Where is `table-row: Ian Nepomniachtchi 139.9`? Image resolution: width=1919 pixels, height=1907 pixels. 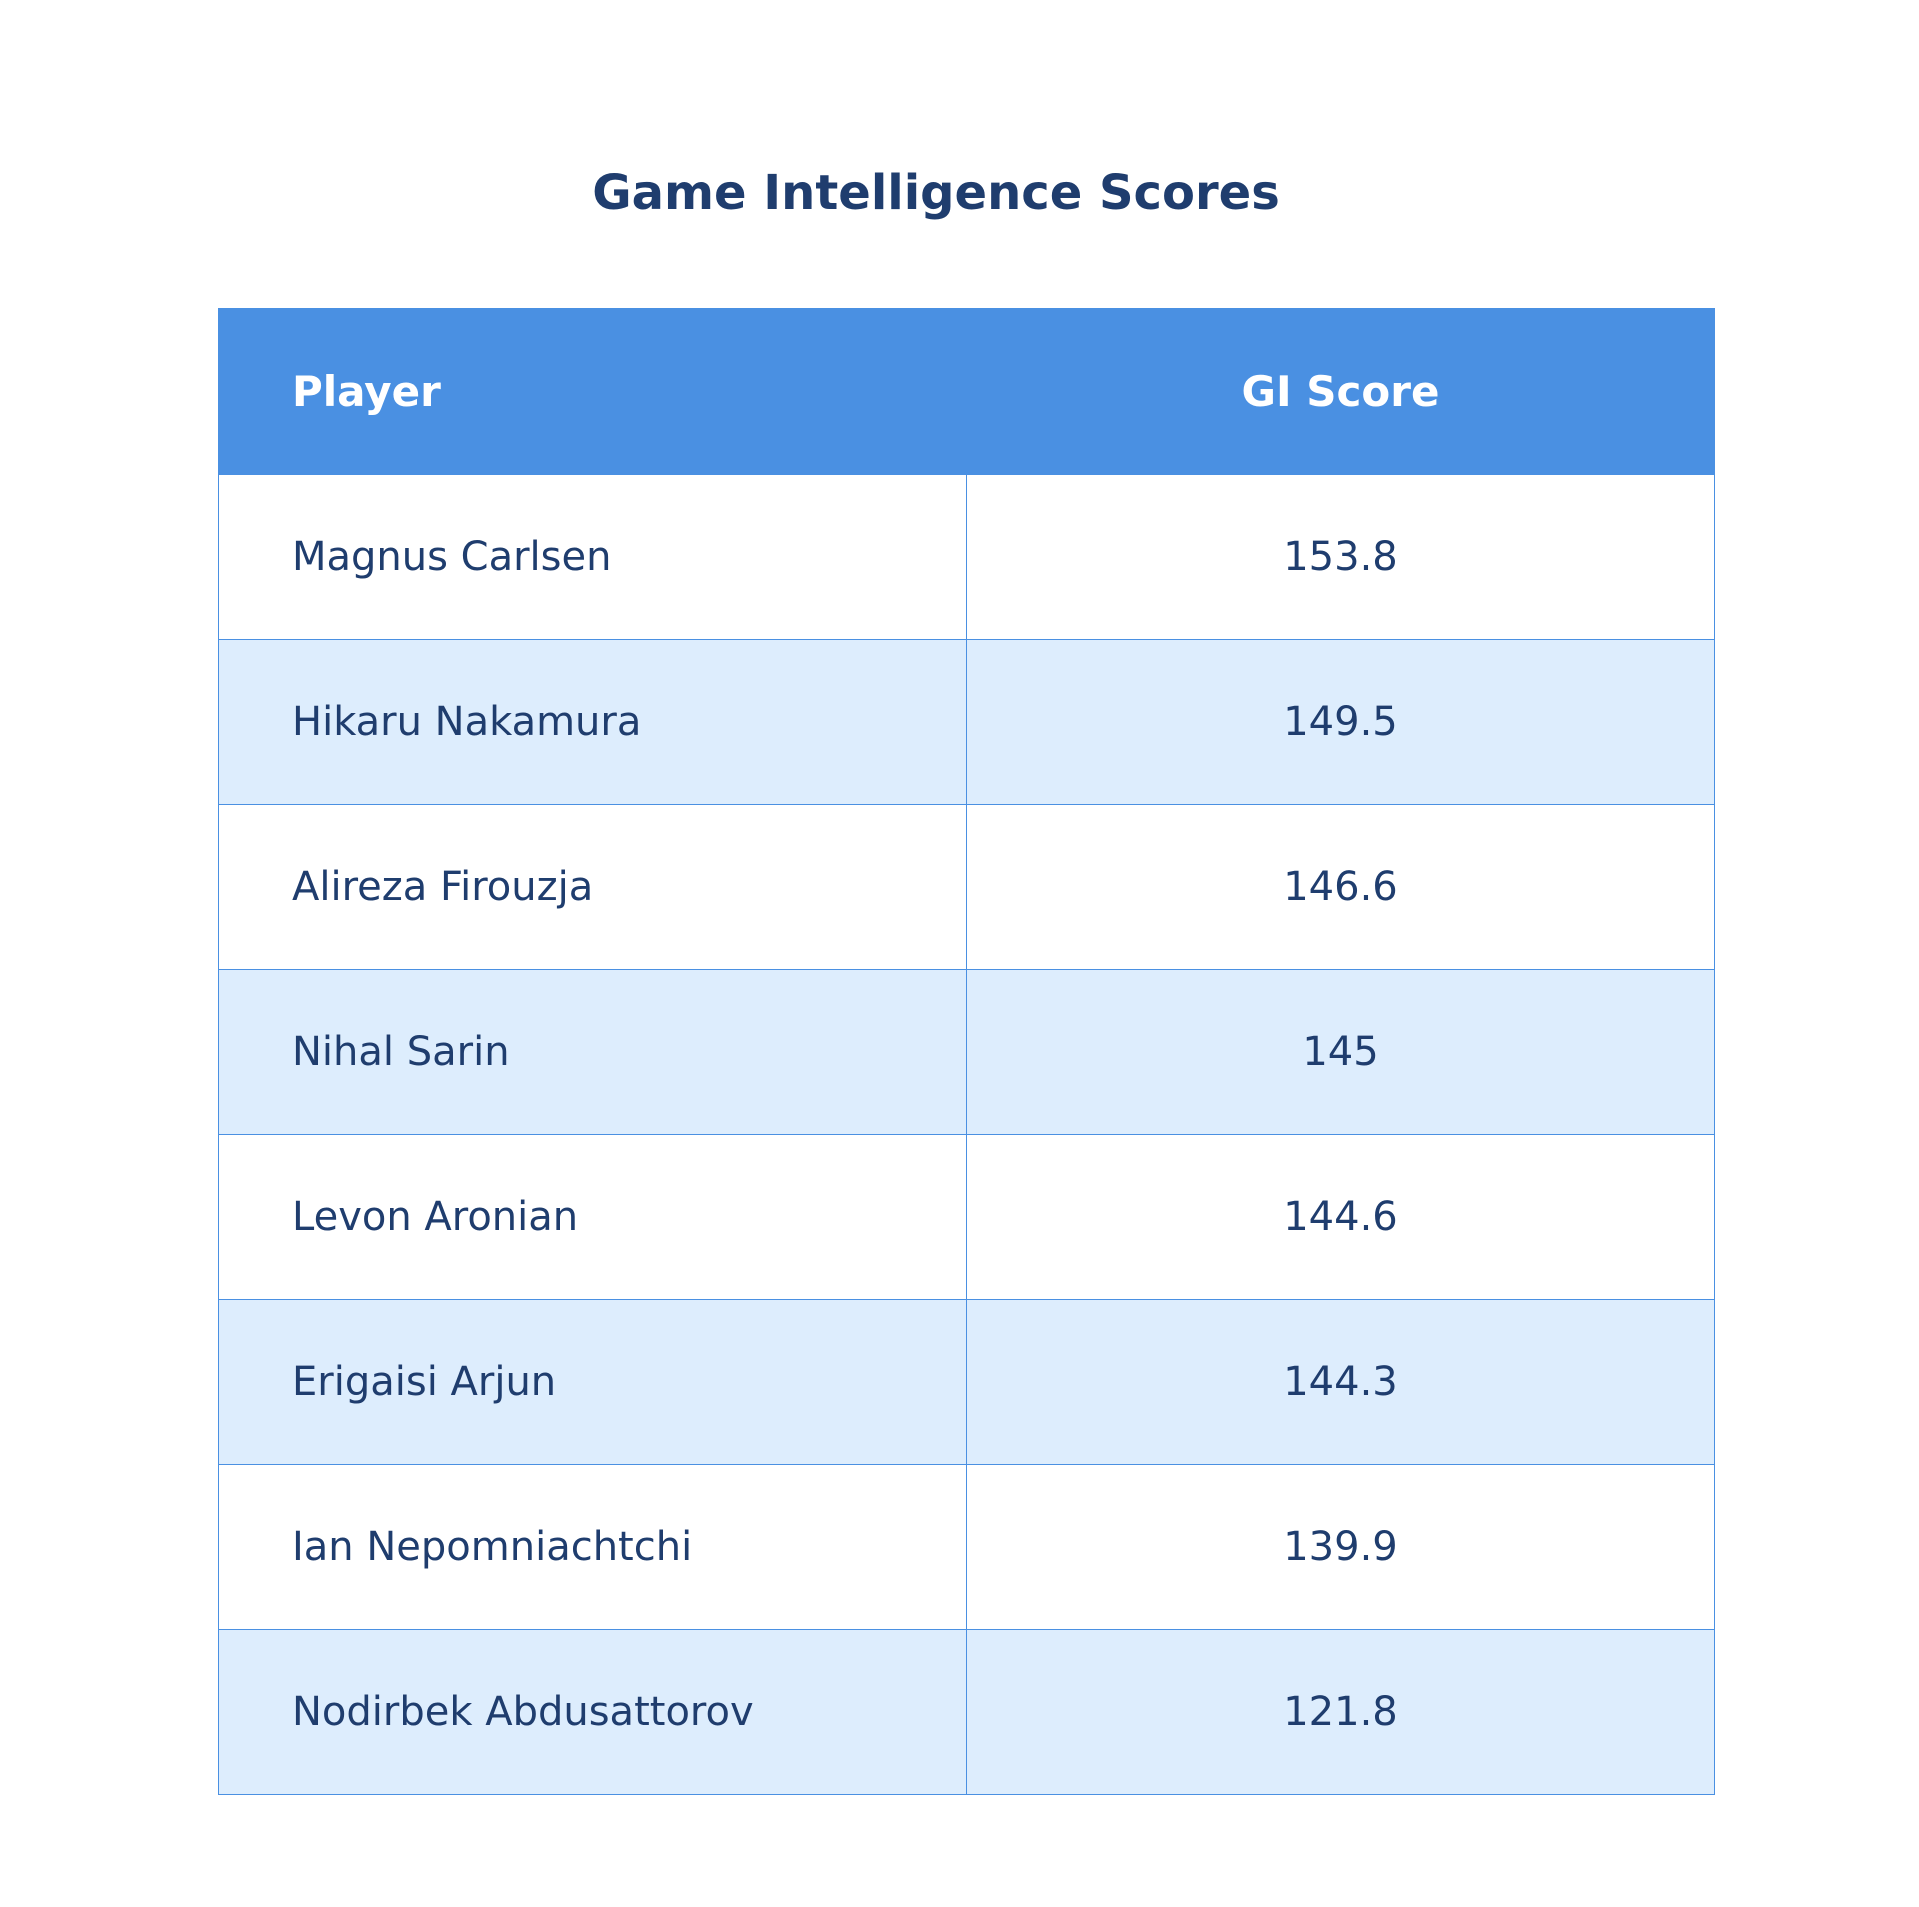 table-row: Ian Nepomniachtchi 139.9 is located at coordinates (966, 1547).